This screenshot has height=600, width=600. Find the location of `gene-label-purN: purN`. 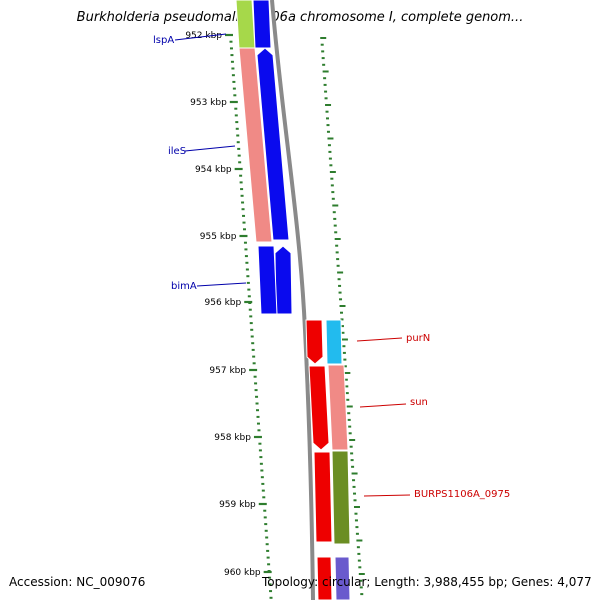

gene-label-purN: purN is located at coordinates (418, 338).